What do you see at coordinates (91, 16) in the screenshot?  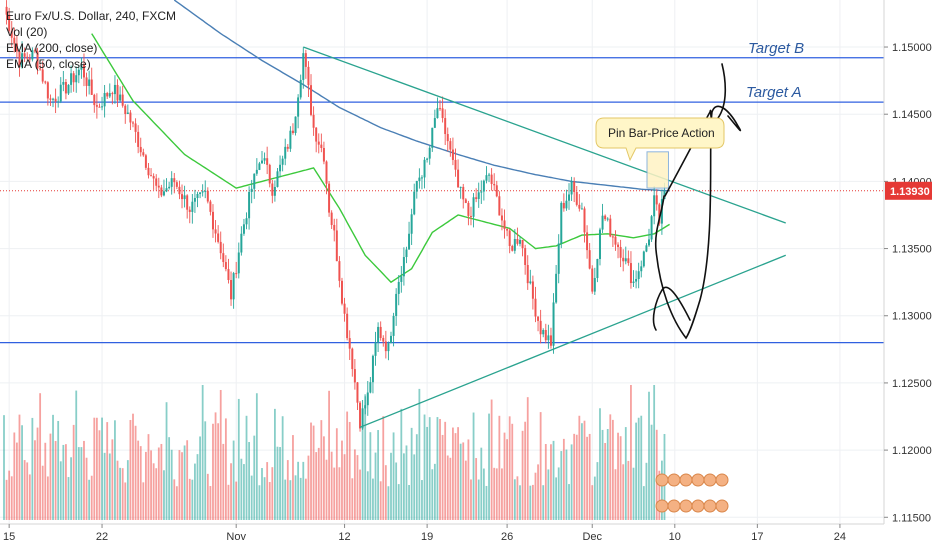 I see `legend-symbol: Euro Fx/U.S. Dollar, 240, FXCM` at bounding box center [91, 16].